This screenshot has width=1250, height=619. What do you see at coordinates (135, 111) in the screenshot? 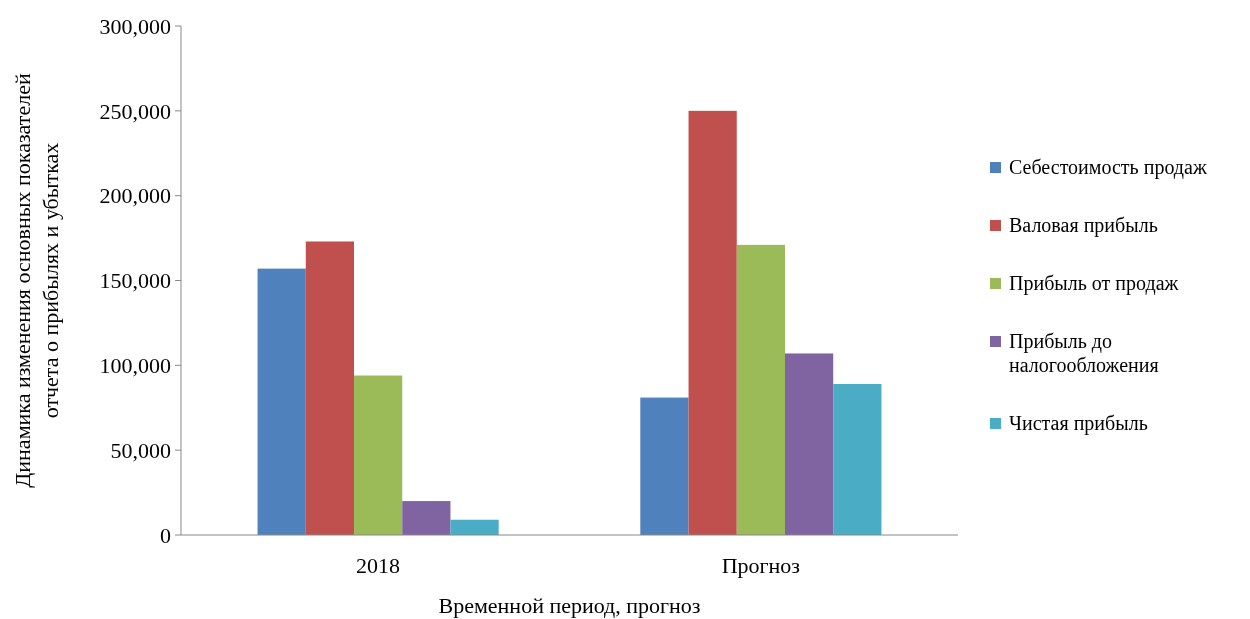
I see `y-tick-label: 250,000` at bounding box center [135, 111].